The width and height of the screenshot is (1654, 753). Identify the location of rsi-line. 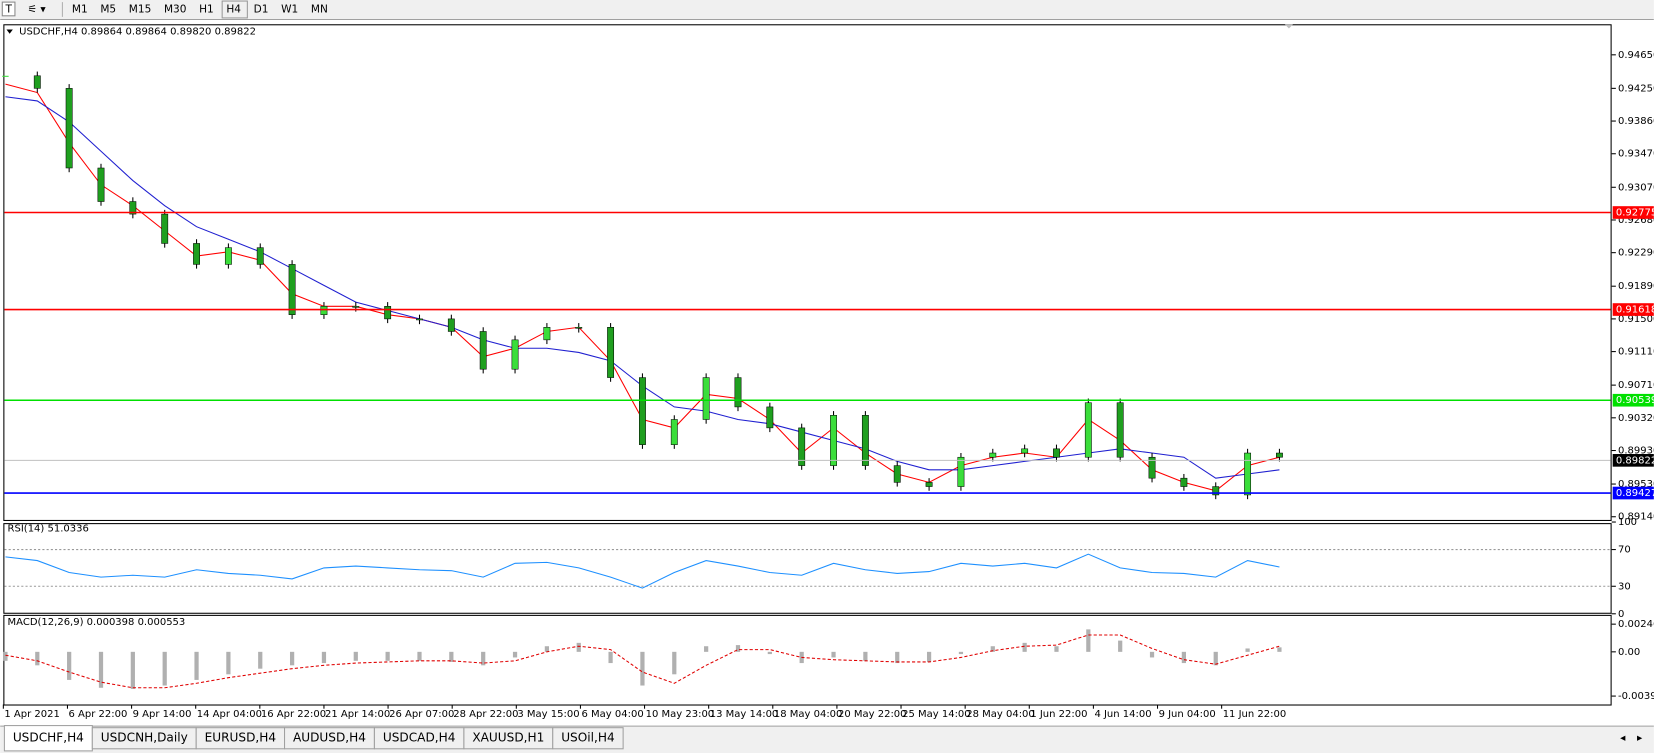
(642, 571).